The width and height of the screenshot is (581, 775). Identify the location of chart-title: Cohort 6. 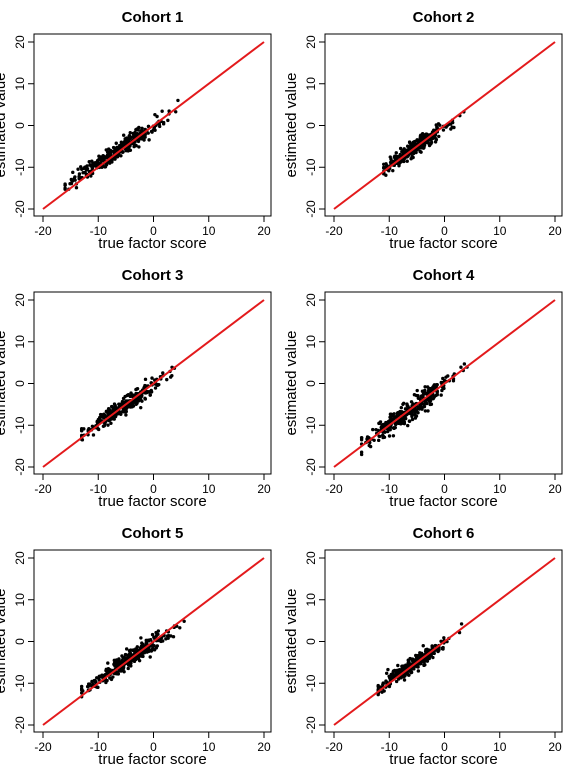
(444, 533).